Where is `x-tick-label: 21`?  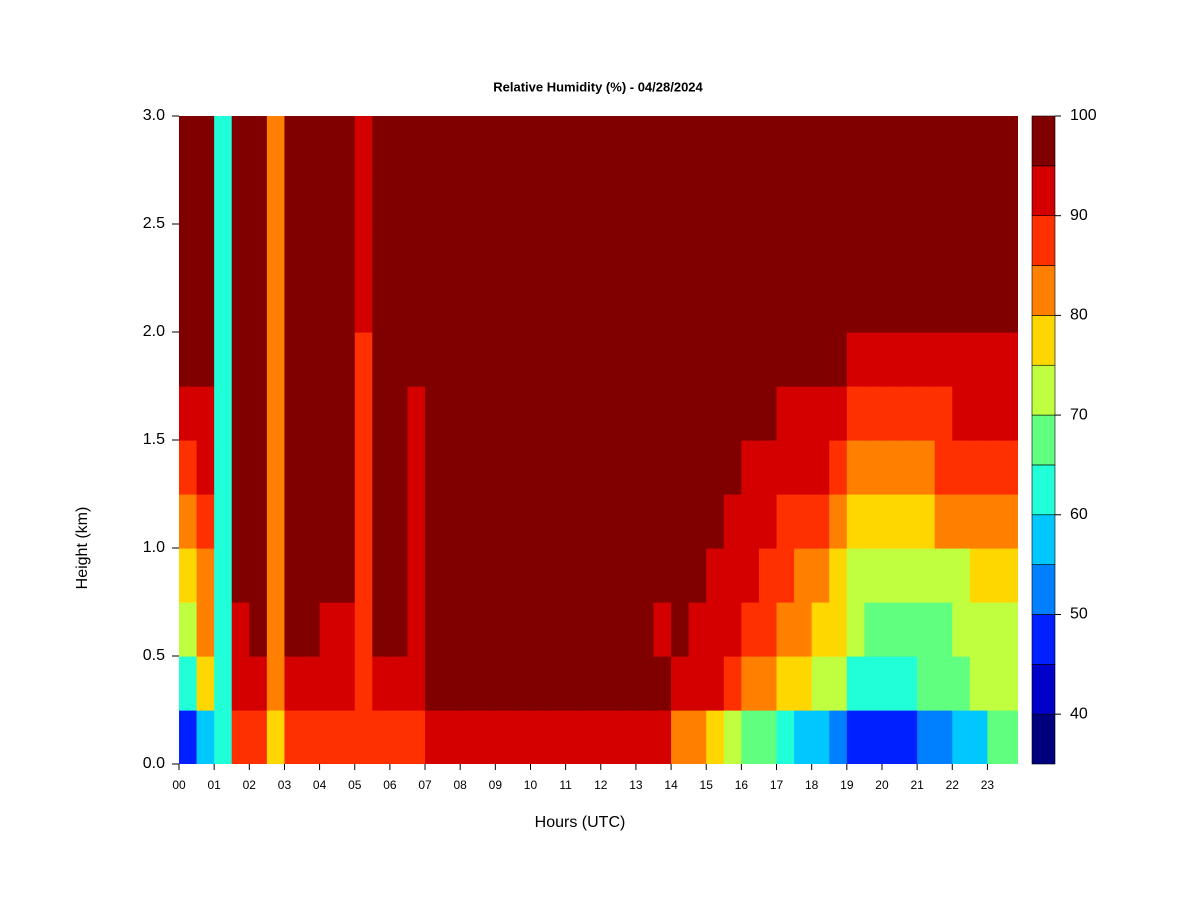 x-tick-label: 21 is located at coordinates (917, 785).